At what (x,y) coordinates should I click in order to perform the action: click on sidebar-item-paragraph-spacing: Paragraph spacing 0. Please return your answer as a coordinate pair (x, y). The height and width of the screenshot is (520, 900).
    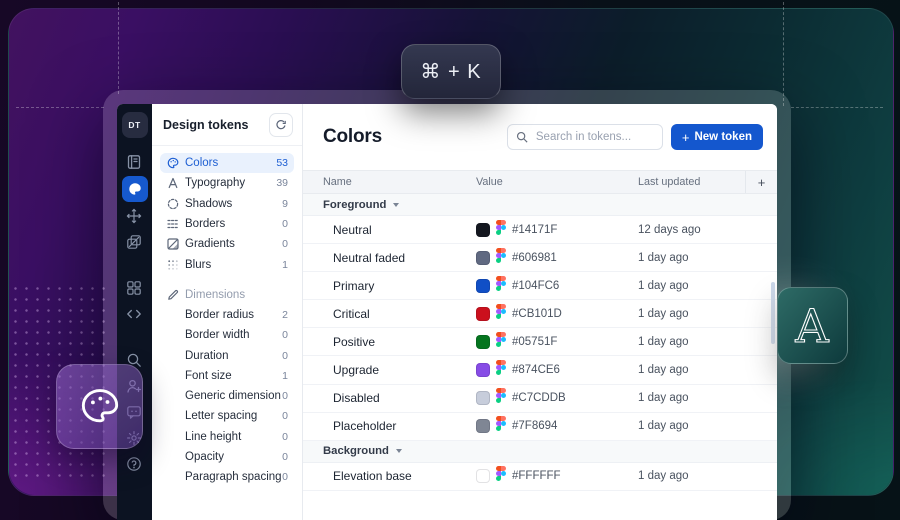
    Looking at the image, I should click on (227, 477).